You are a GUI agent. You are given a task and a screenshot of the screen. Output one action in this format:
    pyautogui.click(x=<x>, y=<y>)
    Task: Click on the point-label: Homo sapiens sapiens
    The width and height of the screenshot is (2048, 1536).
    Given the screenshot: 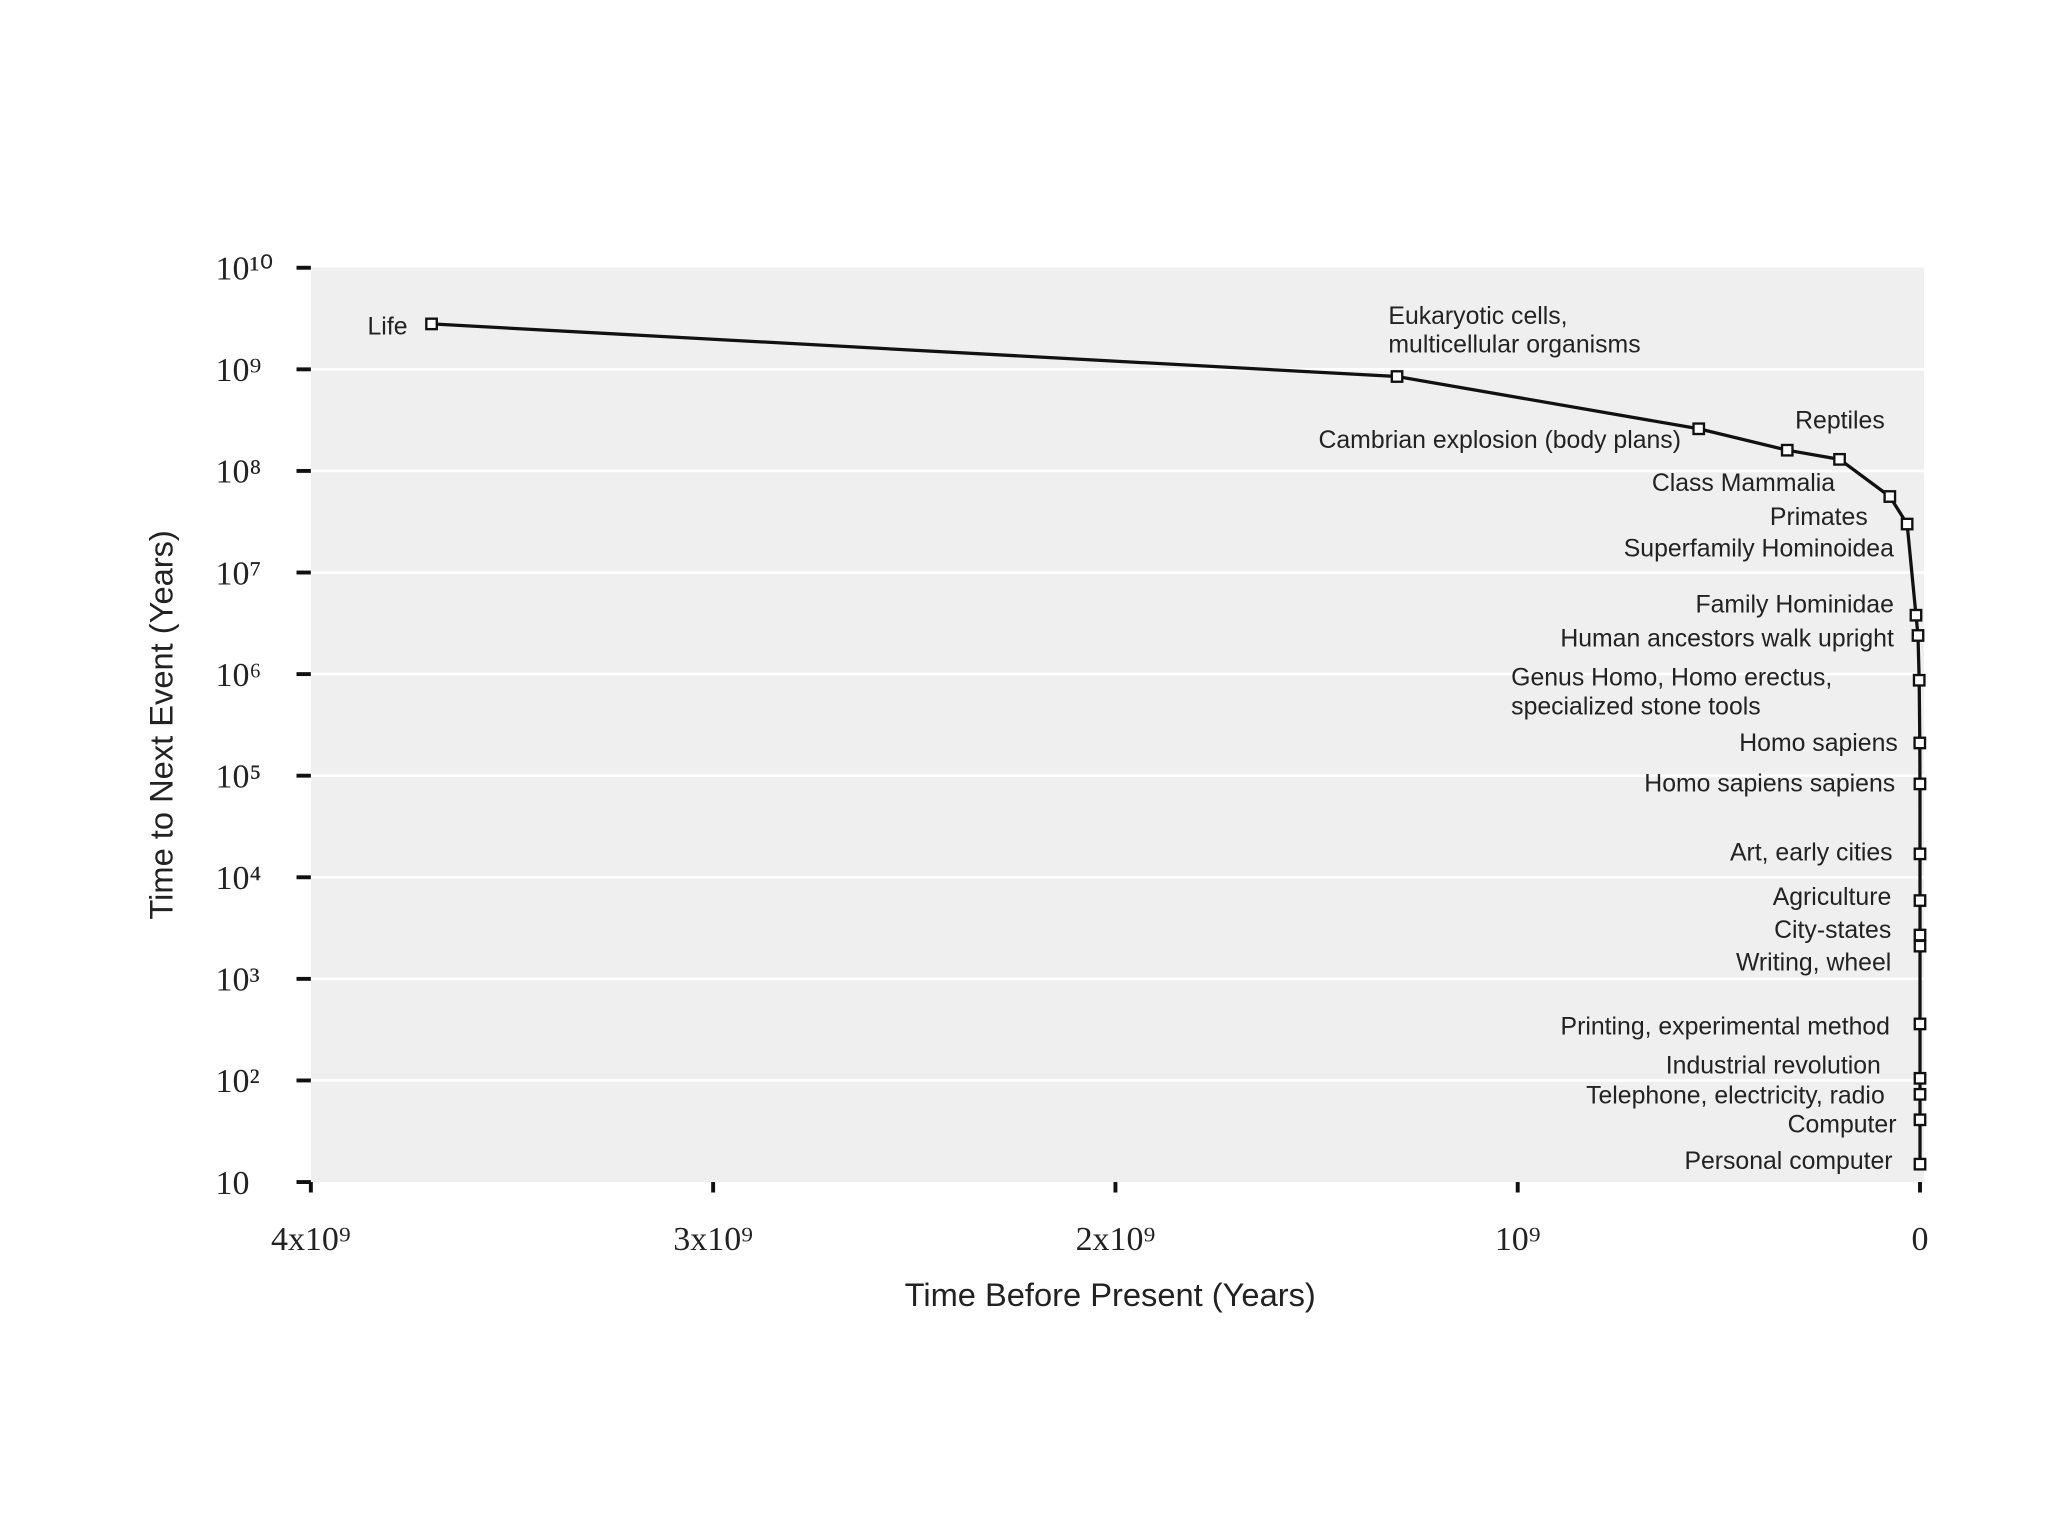 What is the action you would take?
    pyautogui.click(x=1769, y=784)
    